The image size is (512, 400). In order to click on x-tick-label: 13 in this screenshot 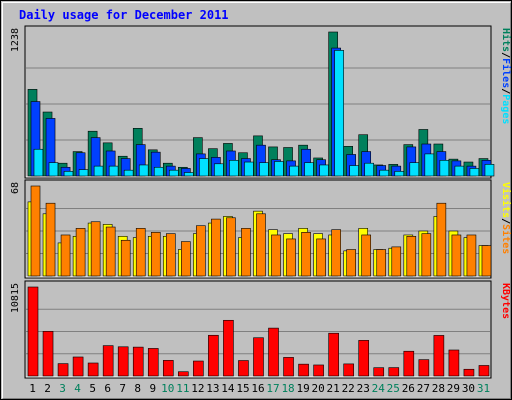, I will do `click(212, 388)`.